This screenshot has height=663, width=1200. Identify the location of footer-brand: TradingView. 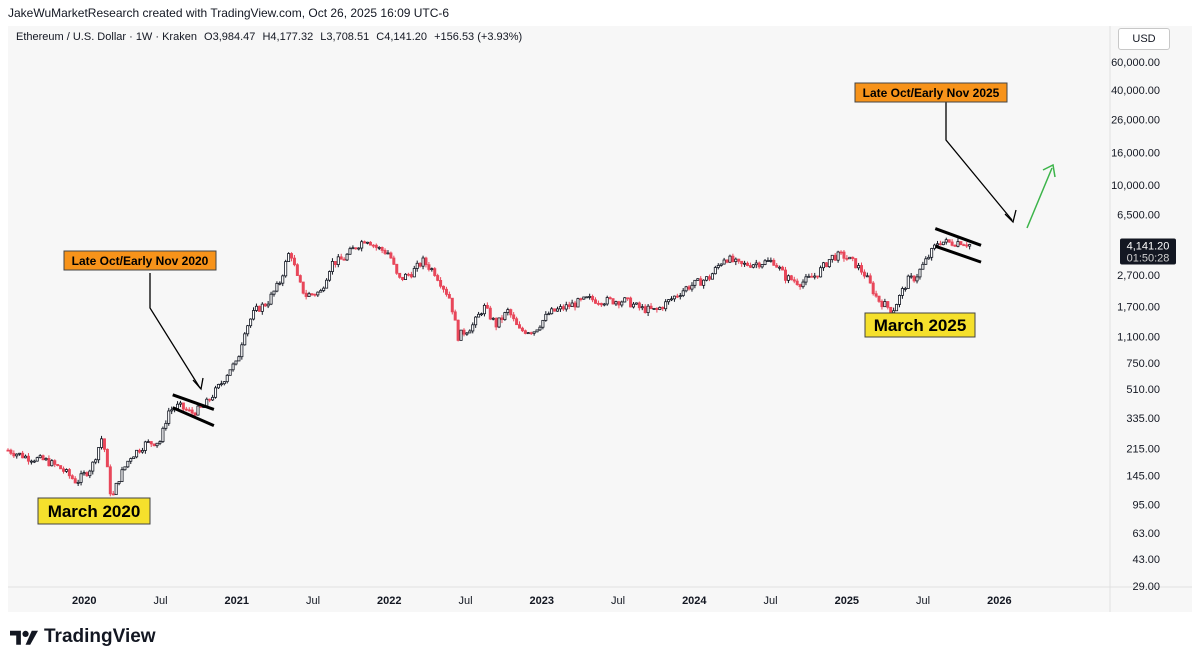
(100, 636).